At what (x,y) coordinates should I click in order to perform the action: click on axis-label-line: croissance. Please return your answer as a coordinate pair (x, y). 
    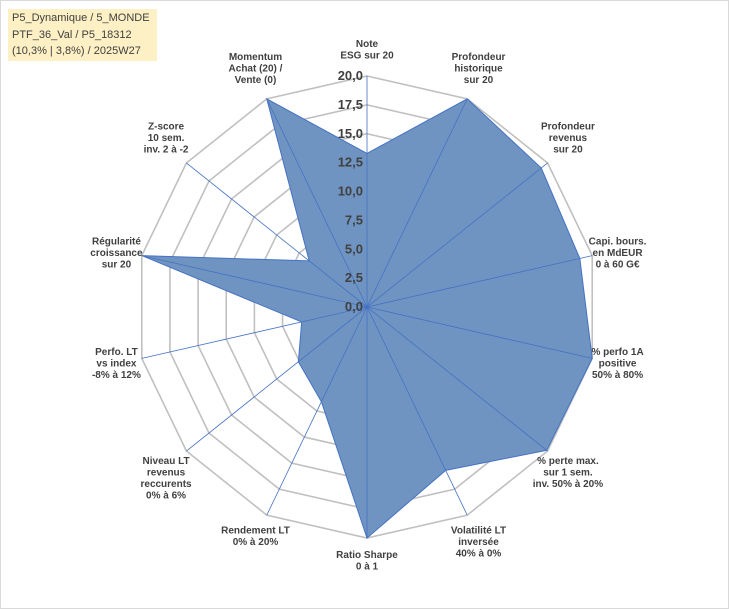
    Looking at the image, I should click on (116, 253).